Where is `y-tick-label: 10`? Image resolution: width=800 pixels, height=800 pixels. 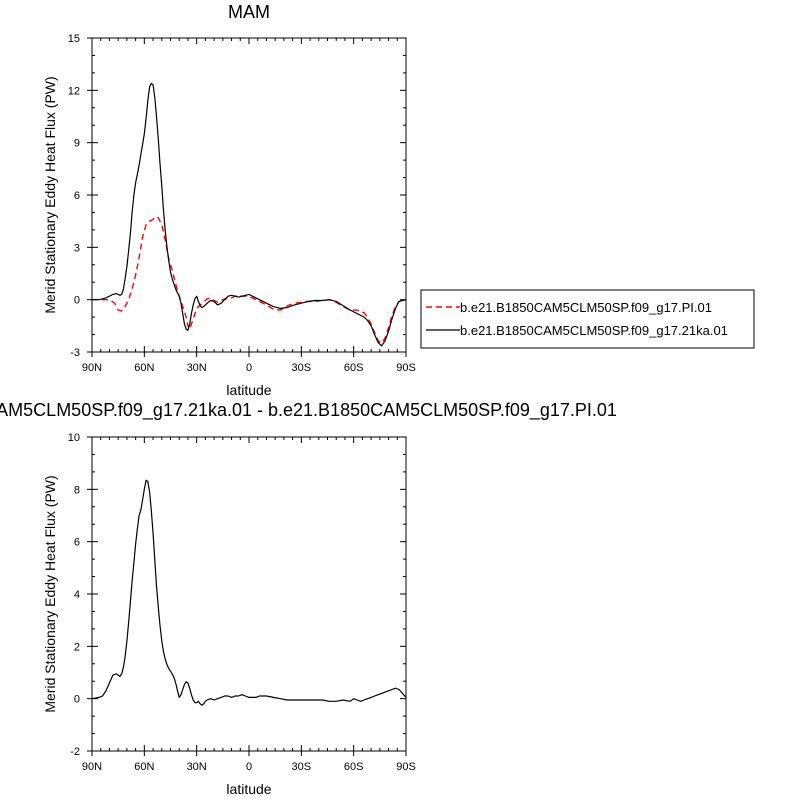
y-tick-label: 10 is located at coordinates (74, 438).